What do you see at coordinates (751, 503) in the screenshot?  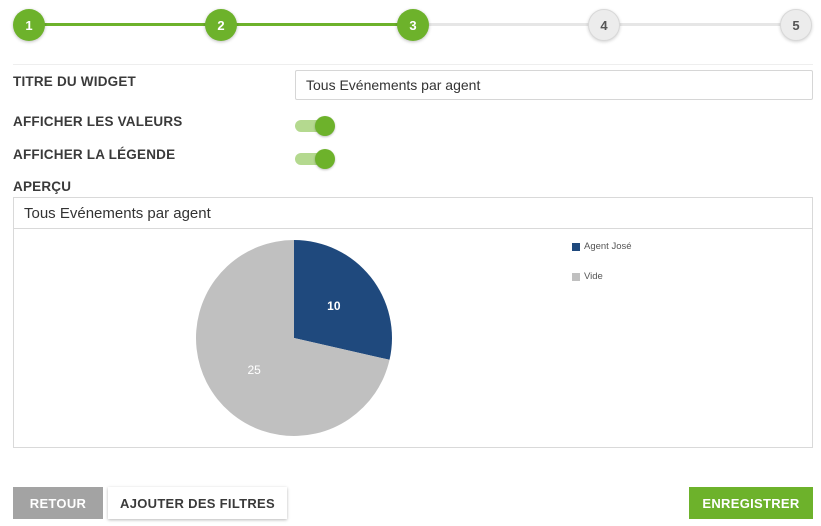 I see `save-button: ENREGISTRER` at bounding box center [751, 503].